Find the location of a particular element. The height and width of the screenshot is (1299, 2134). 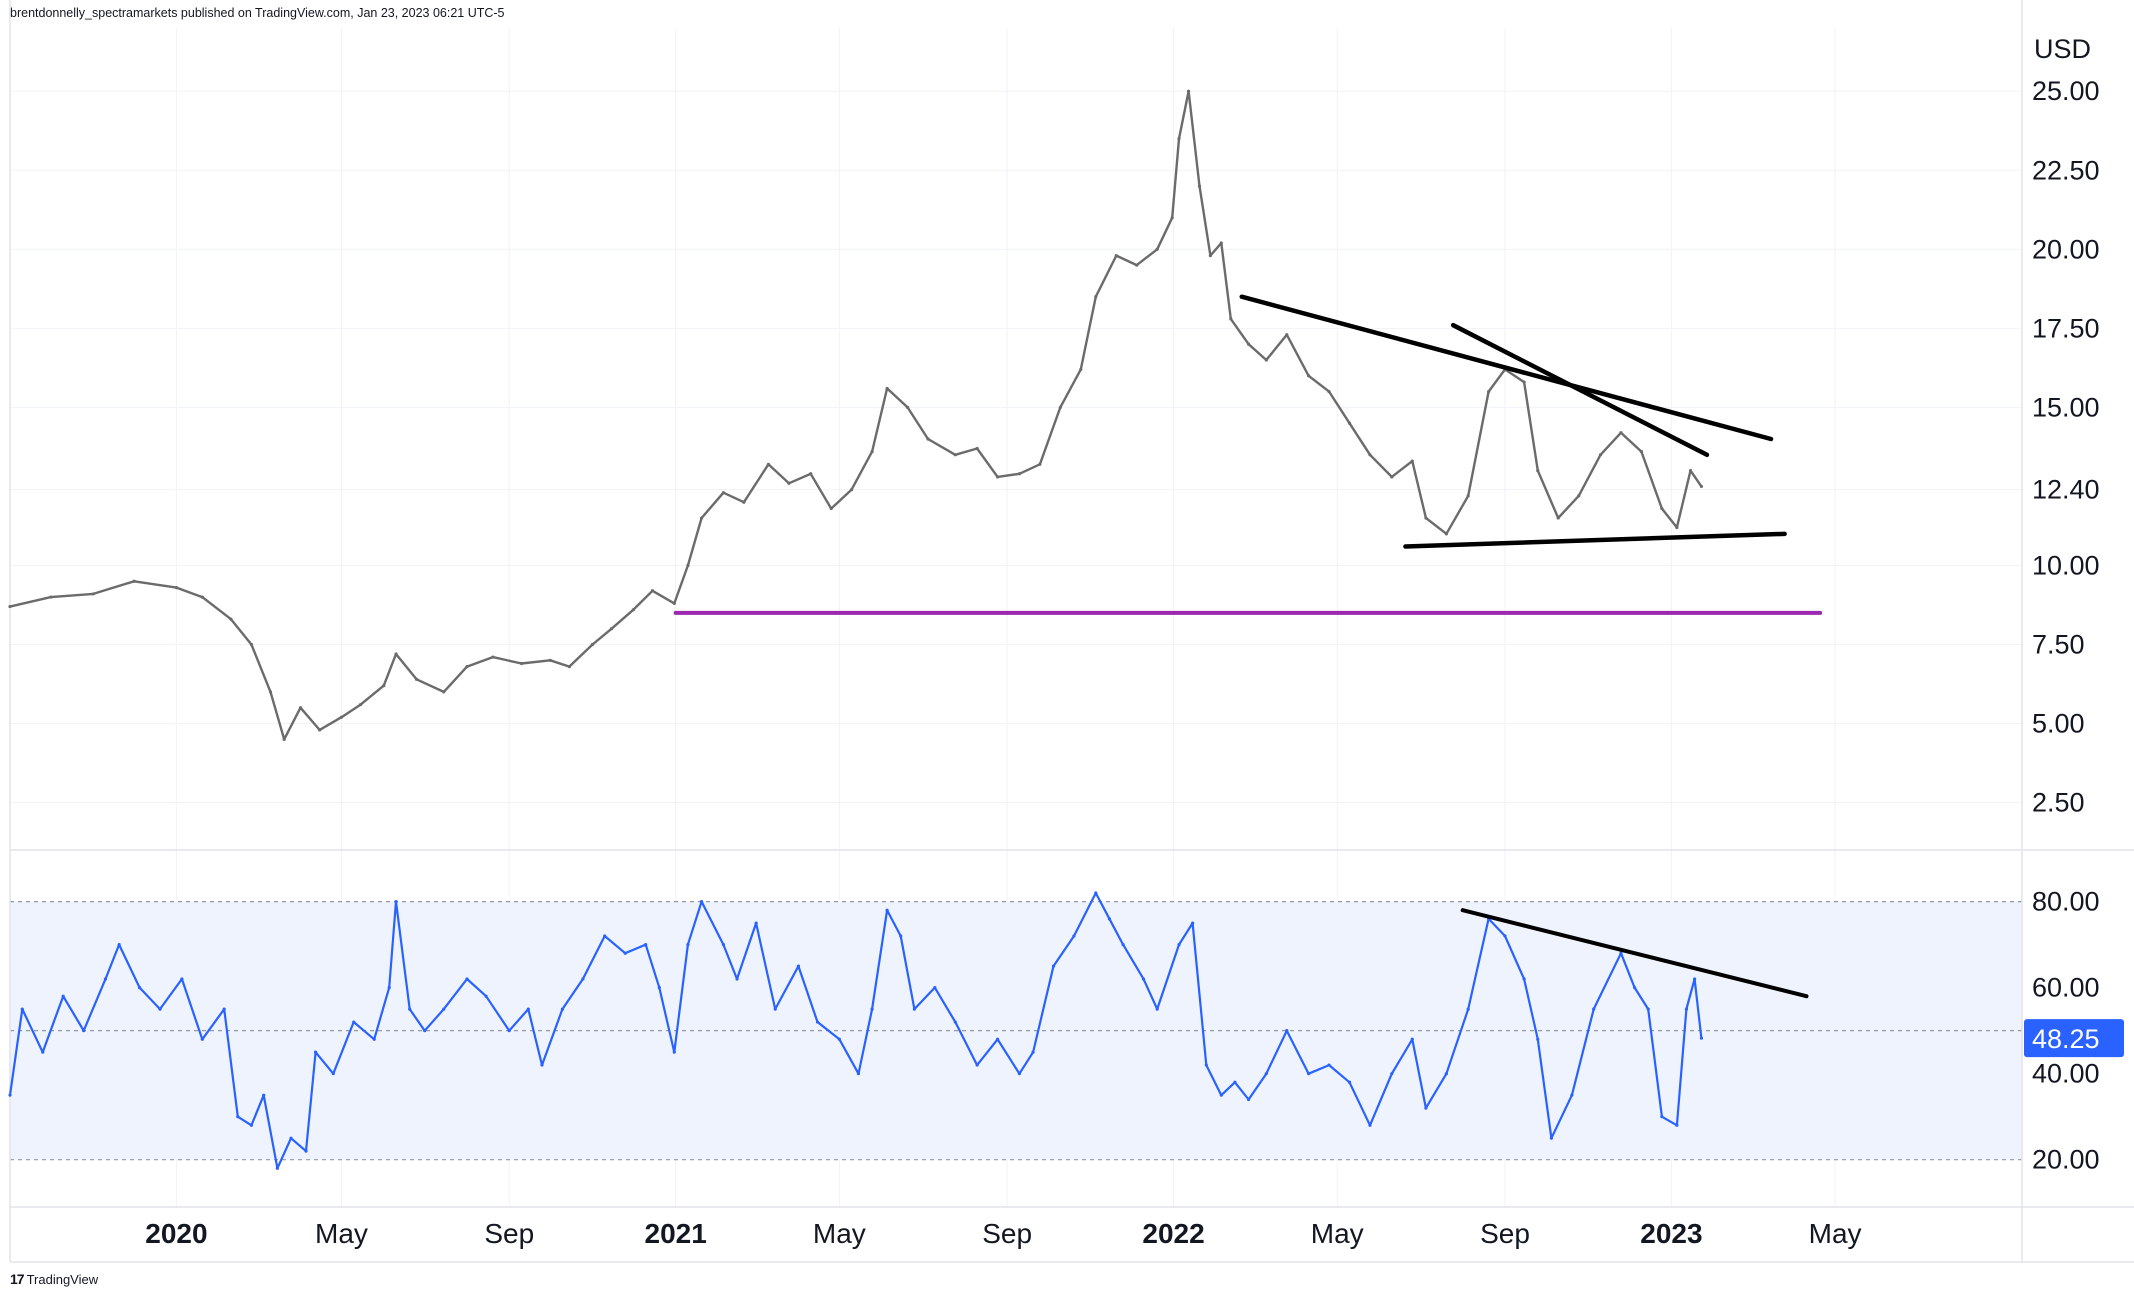

badge-background is located at coordinates (2074, 1038).